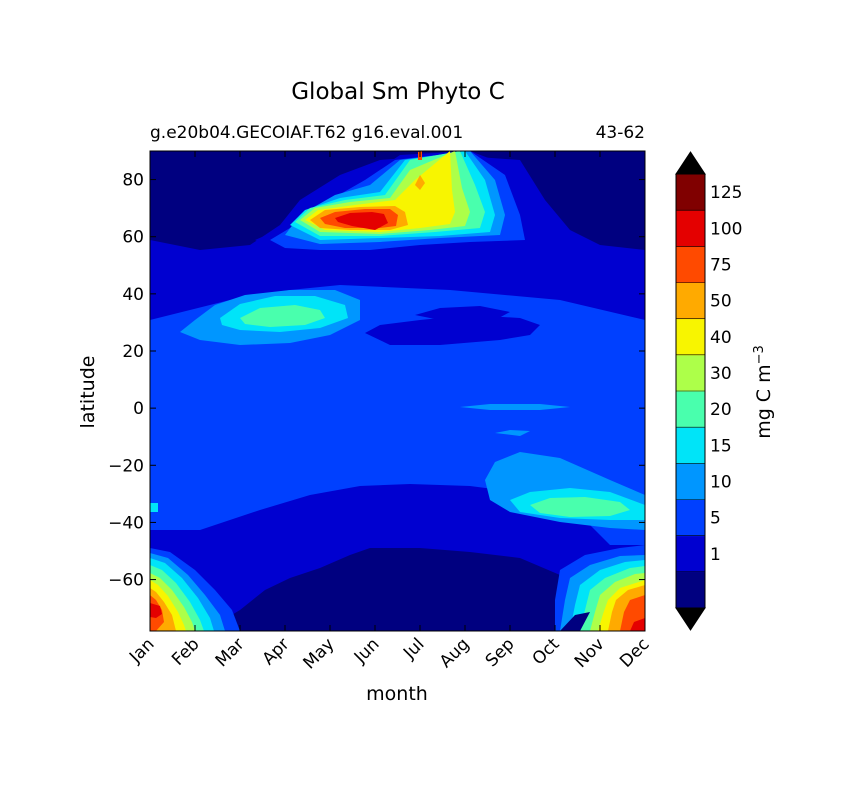 The image size is (857, 787). What do you see at coordinates (126, 523) in the screenshot?
I see `y-tick-label: −40` at bounding box center [126, 523].